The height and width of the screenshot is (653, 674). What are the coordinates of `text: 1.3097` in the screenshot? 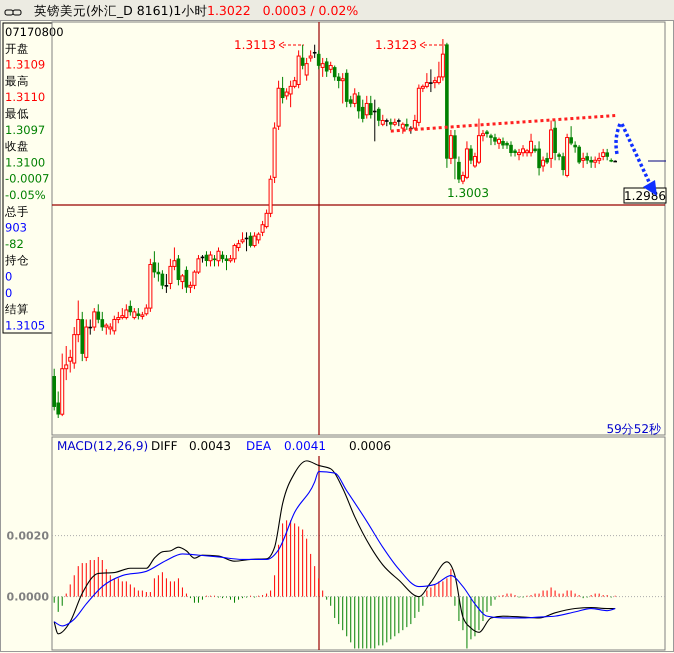 It's located at (25, 129).